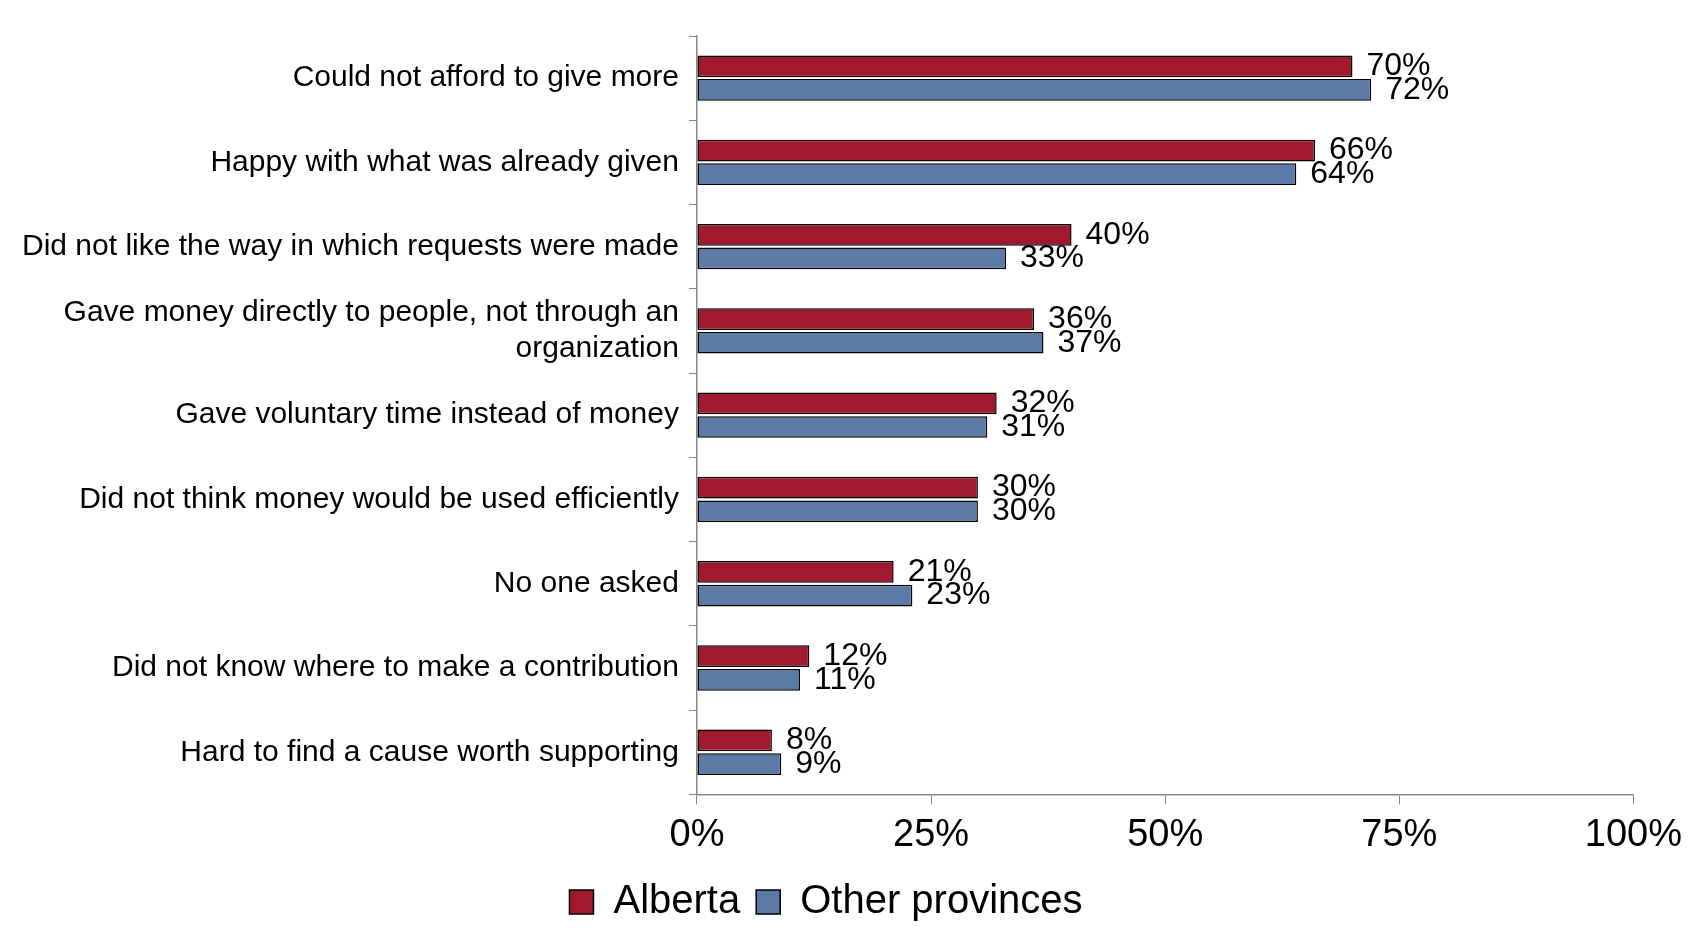 The image size is (1698, 940). What do you see at coordinates (395, 666) in the screenshot?
I see `y-tick-label: Did not know where to make a contribution` at bounding box center [395, 666].